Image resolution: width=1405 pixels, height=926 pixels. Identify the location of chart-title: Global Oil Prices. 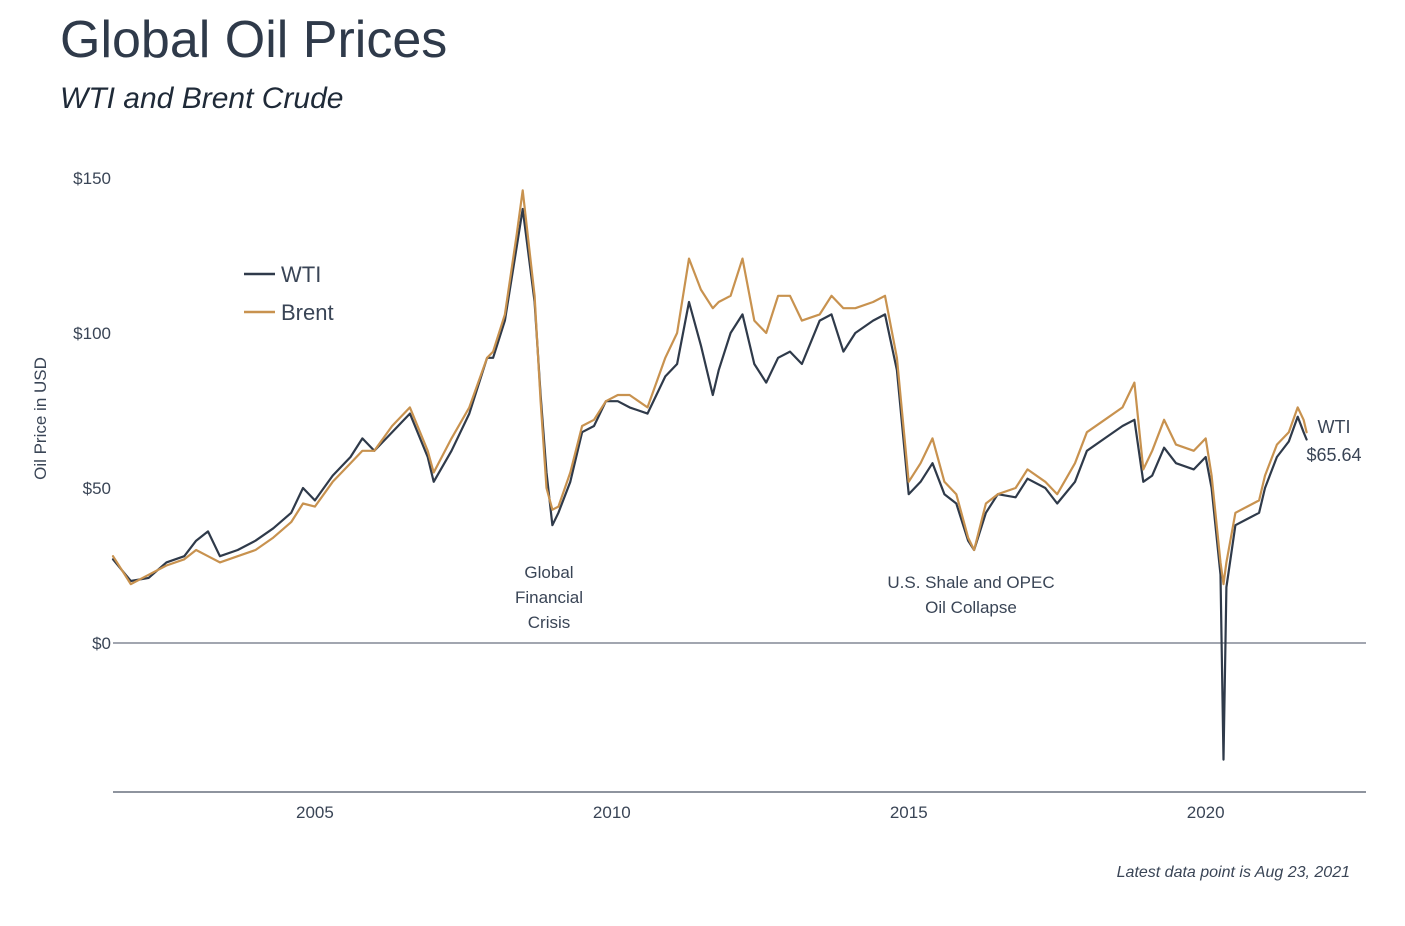
(254, 40).